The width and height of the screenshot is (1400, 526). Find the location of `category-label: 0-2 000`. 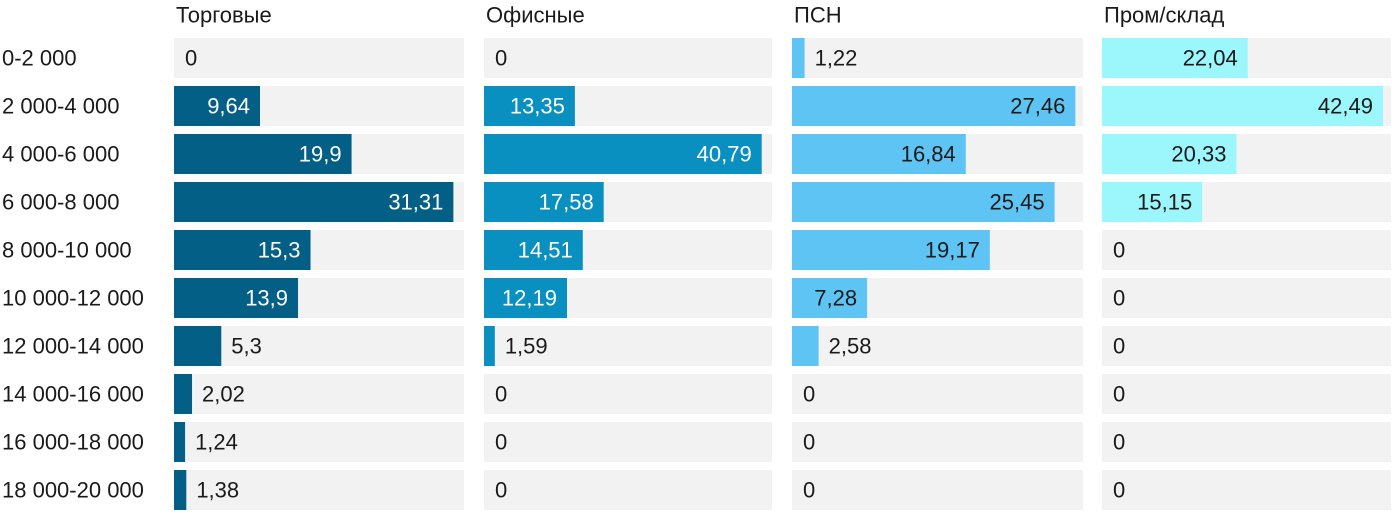

category-label: 0-2 000 is located at coordinates (39, 58).